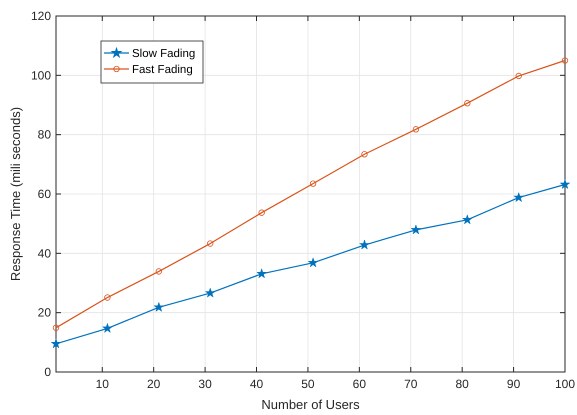  Describe the element at coordinates (48, 372) in the screenshot. I see `y-tick-label: 0` at that location.